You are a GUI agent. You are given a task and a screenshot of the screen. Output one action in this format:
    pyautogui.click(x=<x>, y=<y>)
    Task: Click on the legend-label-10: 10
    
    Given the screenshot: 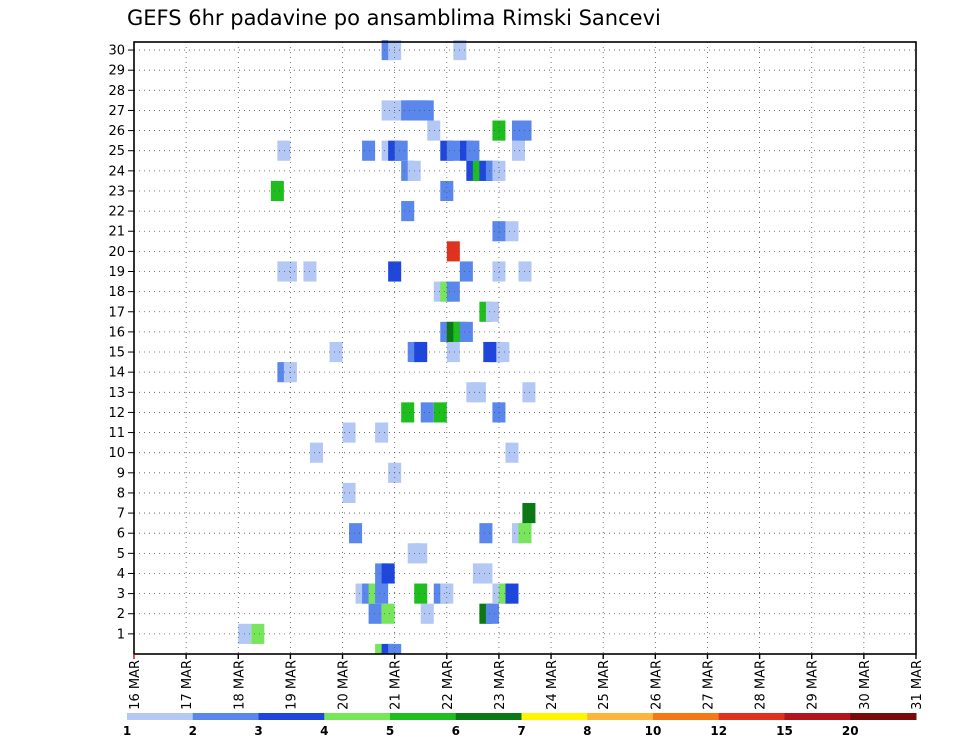 What is the action you would take?
    pyautogui.click(x=653, y=731)
    